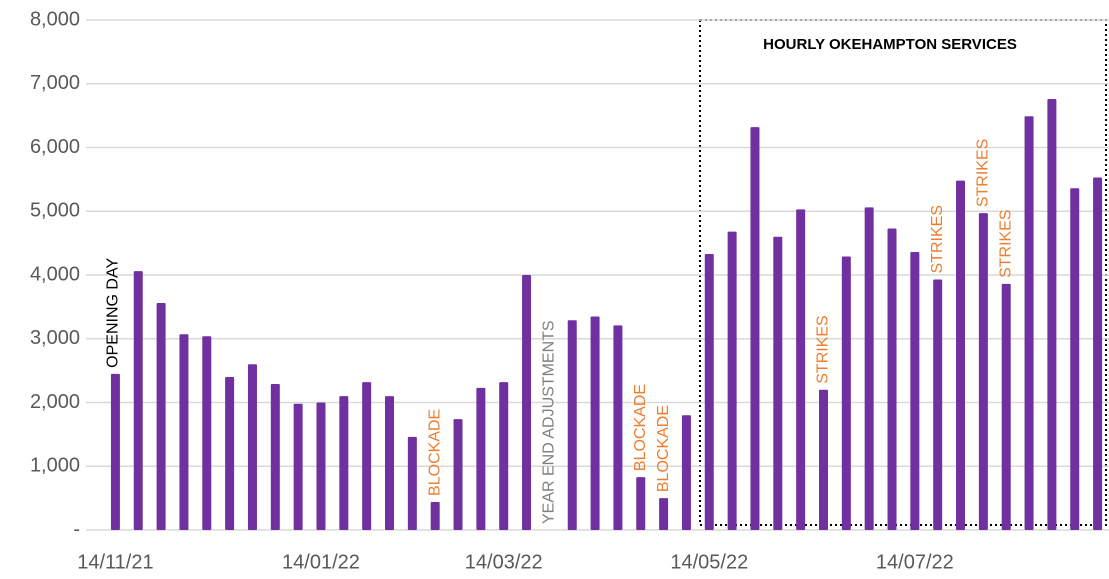 The height and width of the screenshot is (579, 1109). What do you see at coordinates (709, 562) in the screenshot?
I see `x-tick-label: 14/05/22` at bounding box center [709, 562].